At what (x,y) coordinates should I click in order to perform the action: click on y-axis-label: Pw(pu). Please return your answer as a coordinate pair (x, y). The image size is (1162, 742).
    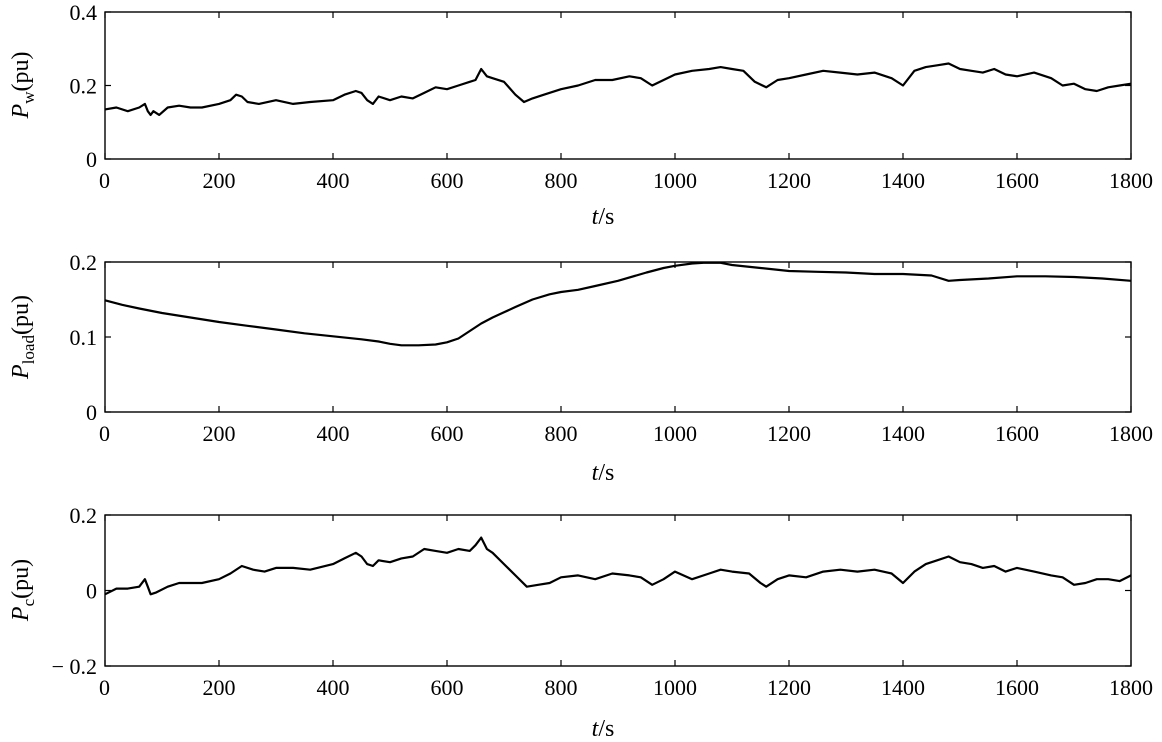
    Looking at the image, I should click on (23, 86).